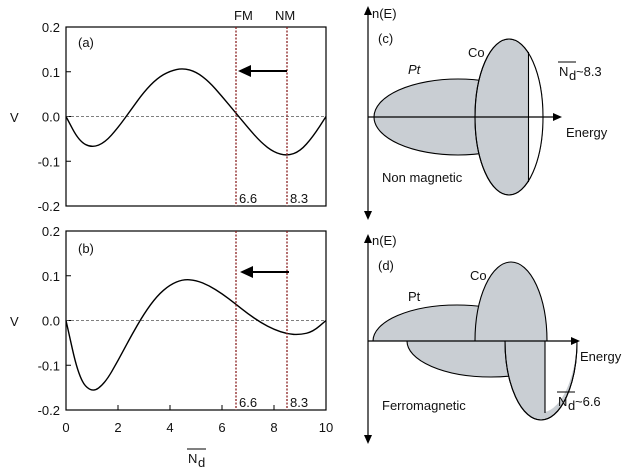 The image size is (629, 472). Describe the element at coordinates (285, 15) in the screenshot. I see `nm-label: NM` at that location.